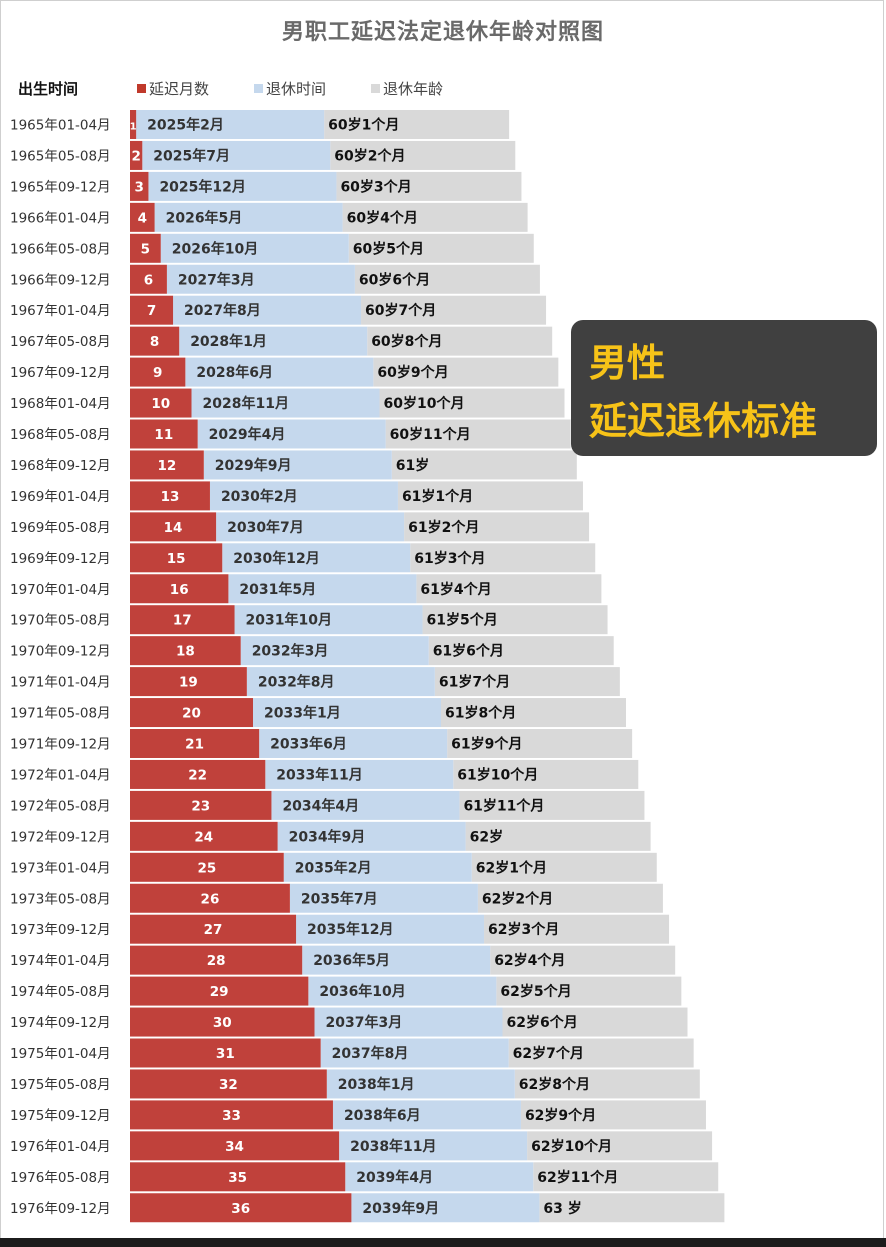  I want to click on birth-period-label: 1975年05-08月, so click(60, 1085).